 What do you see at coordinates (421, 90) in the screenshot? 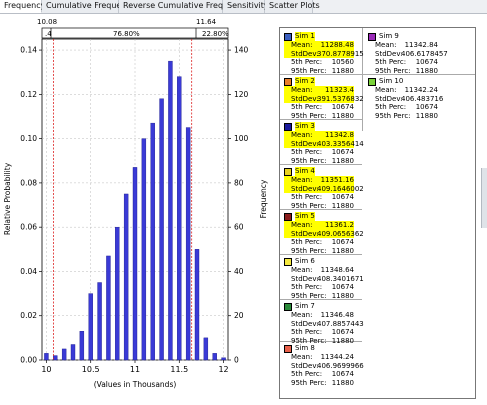
I see `stat-value-mean: 11342.24` at bounding box center [421, 90].